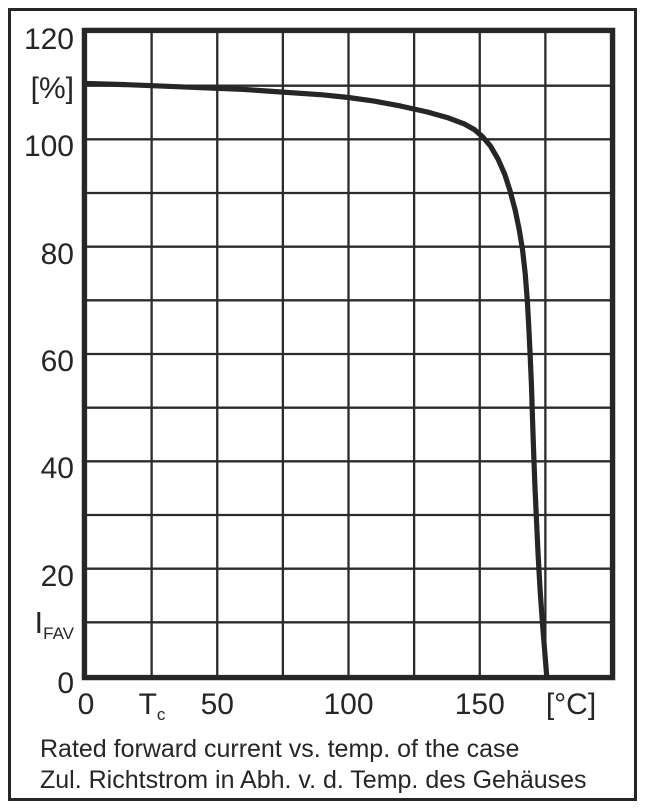 The height and width of the screenshot is (811, 646). Describe the element at coordinates (57, 361) in the screenshot. I see `y-tick-label-60: 60` at that location.